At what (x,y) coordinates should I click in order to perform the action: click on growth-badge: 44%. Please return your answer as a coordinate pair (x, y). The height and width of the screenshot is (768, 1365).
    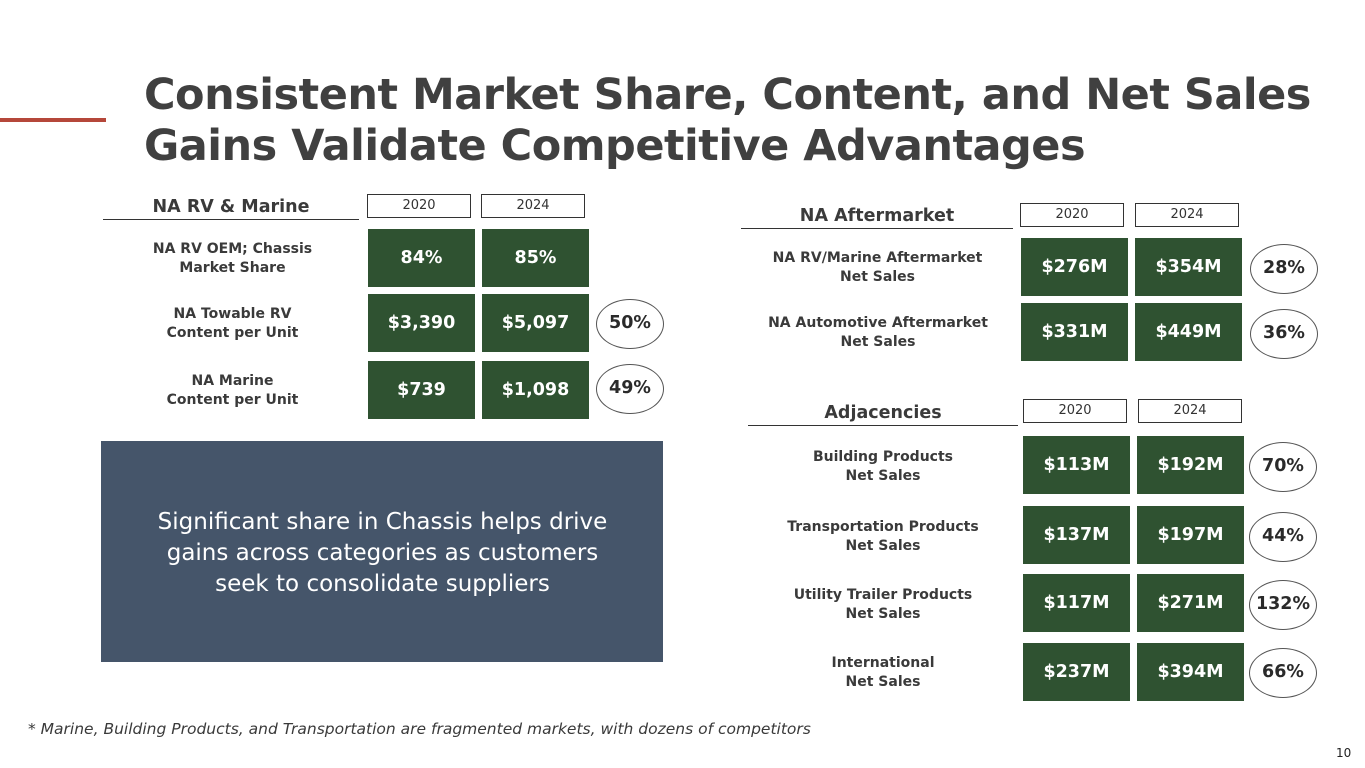
    Looking at the image, I should click on (1283, 537).